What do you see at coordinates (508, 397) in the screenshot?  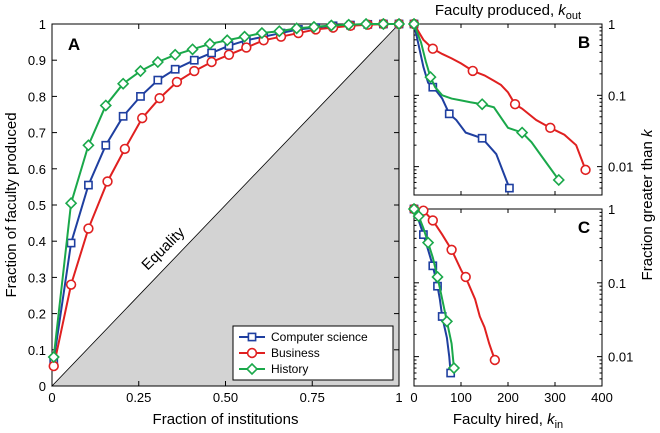 I see `x-tick-label: 200` at bounding box center [508, 397].